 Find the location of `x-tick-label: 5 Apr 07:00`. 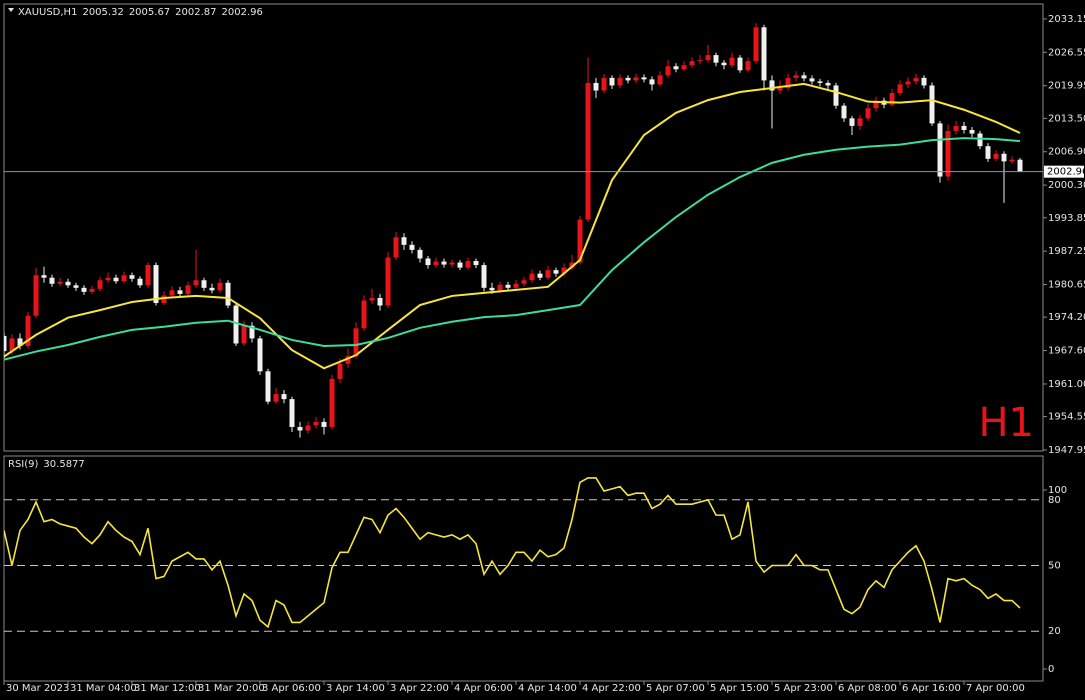

x-tick-label: 5 Apr 07:00 is located at coordinates (675, 688).